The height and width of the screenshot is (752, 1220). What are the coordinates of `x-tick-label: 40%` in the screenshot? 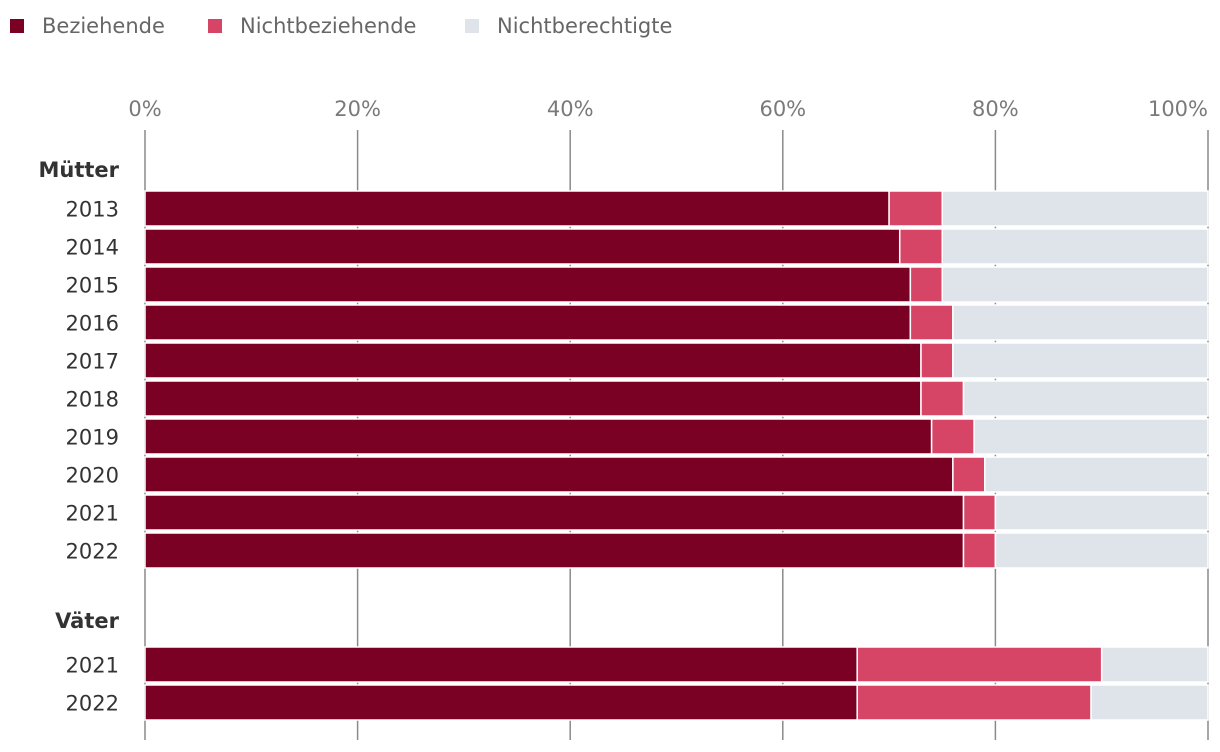 It's located at (570, 109).